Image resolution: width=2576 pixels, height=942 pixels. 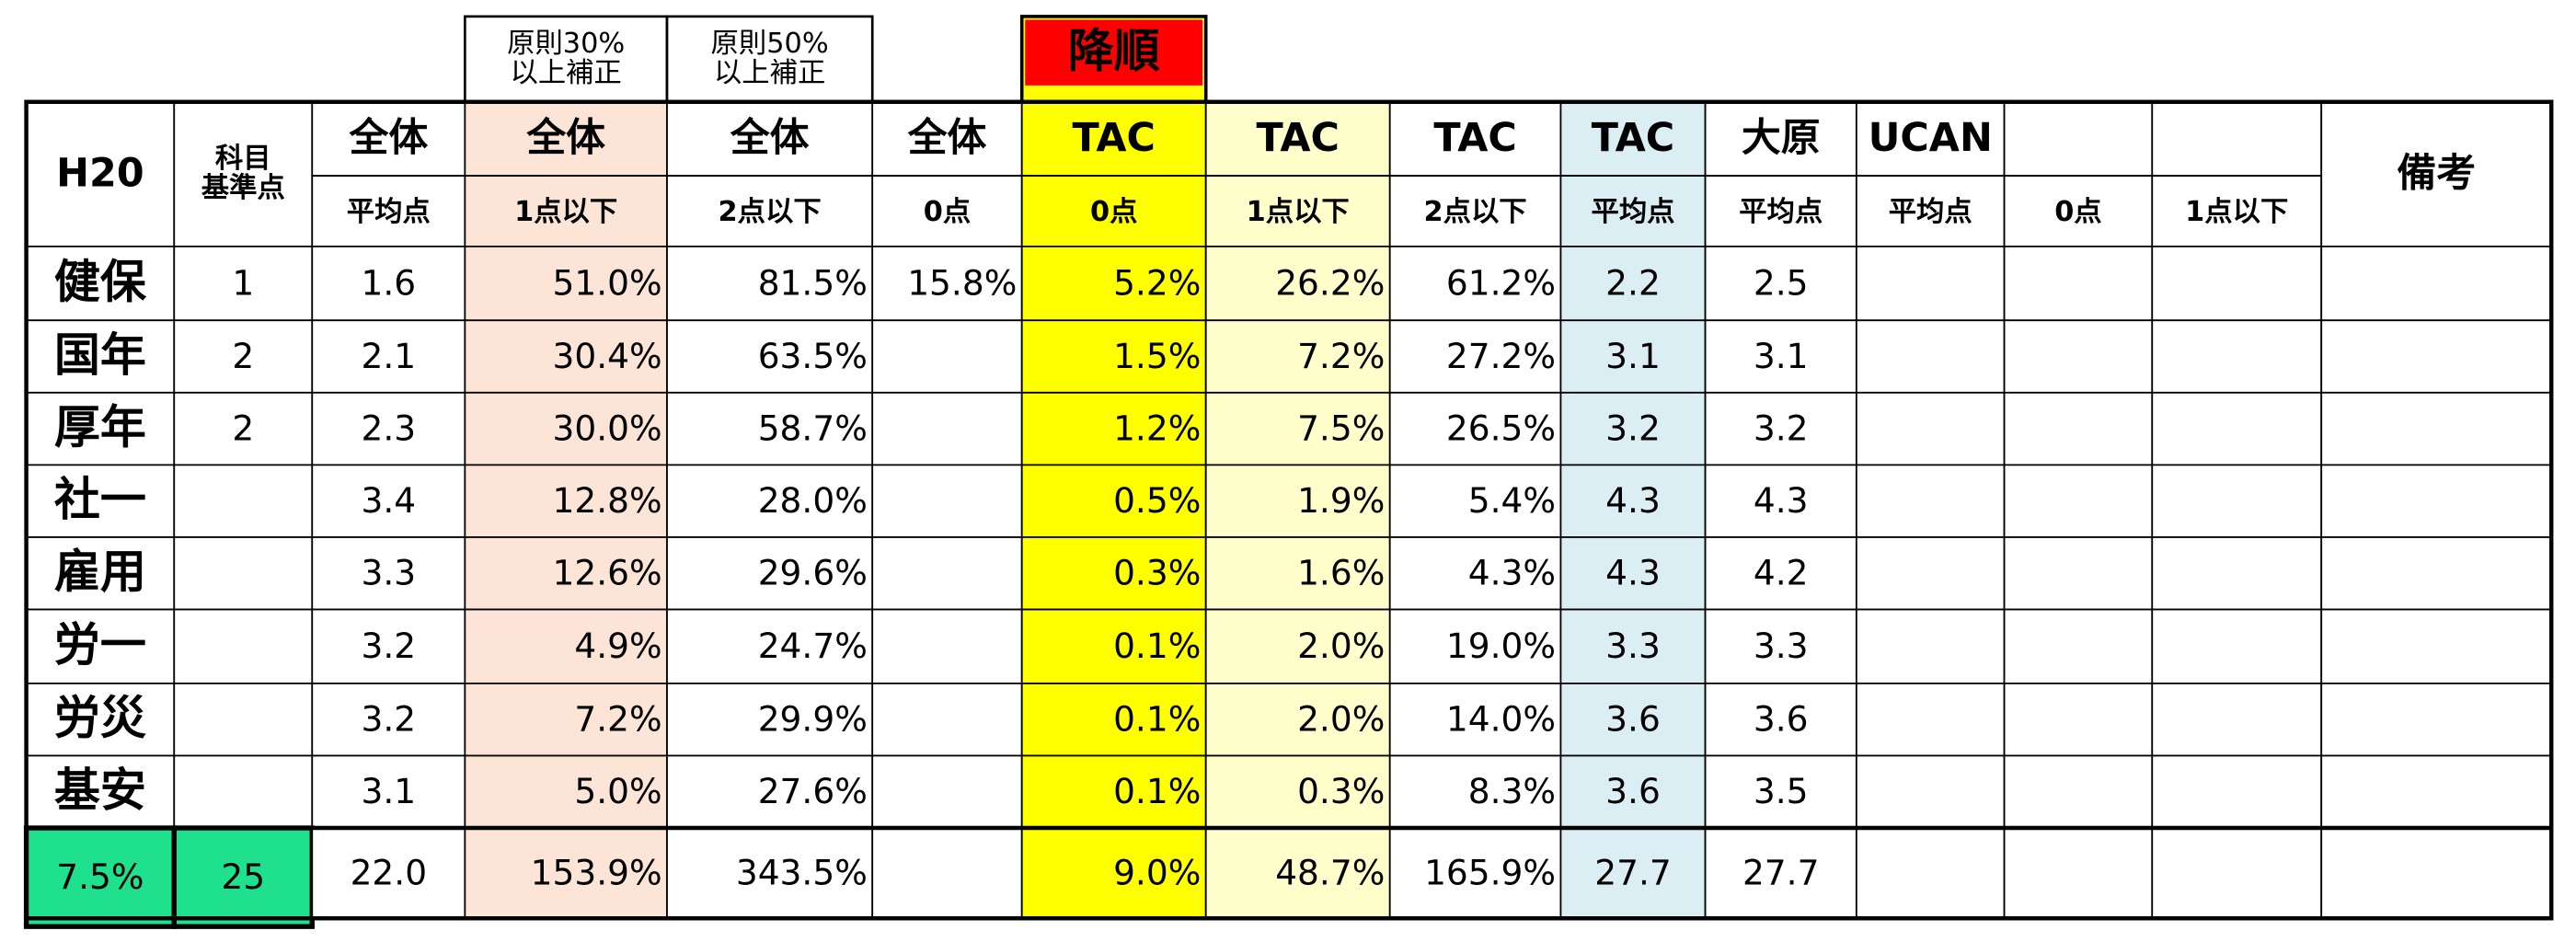 I want to click on total-cell: 22.0, so click(x=389, y=872).